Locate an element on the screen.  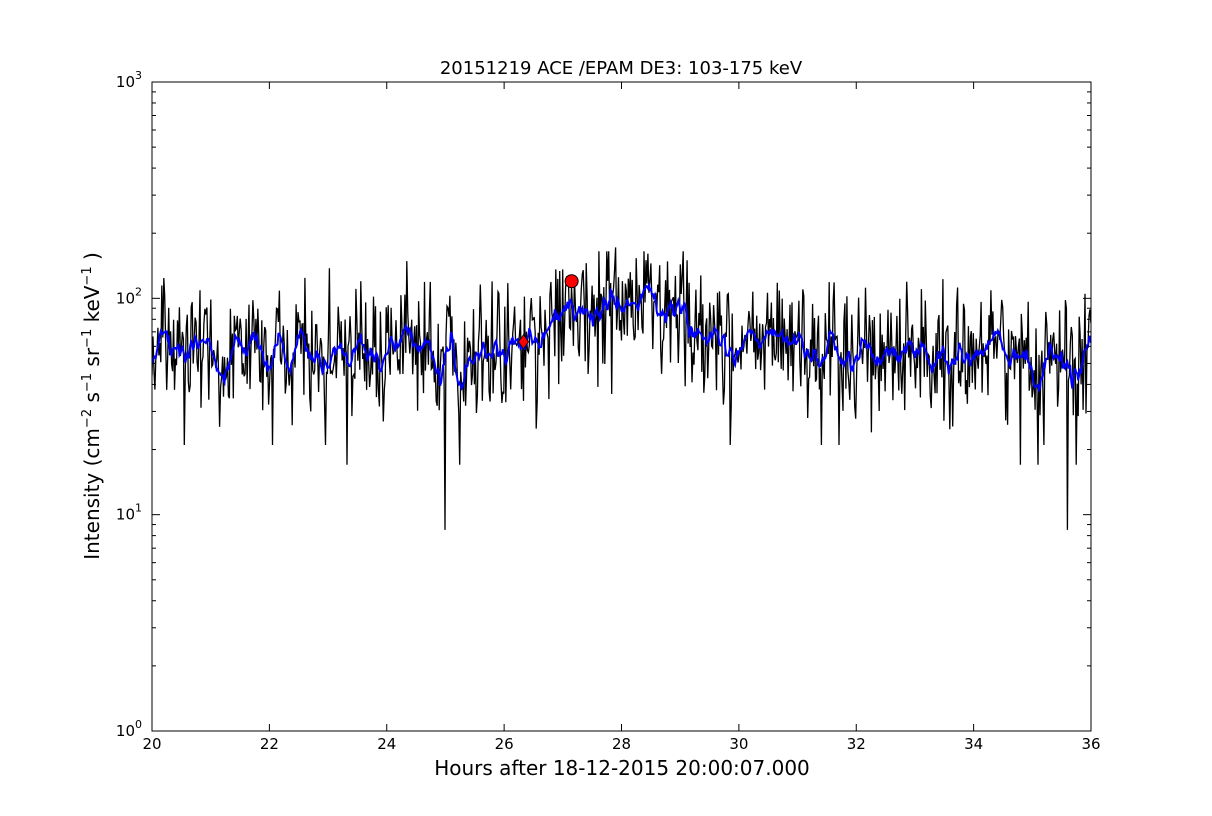
x-tick-label-4: 28 is located at coordinates (621, 744).